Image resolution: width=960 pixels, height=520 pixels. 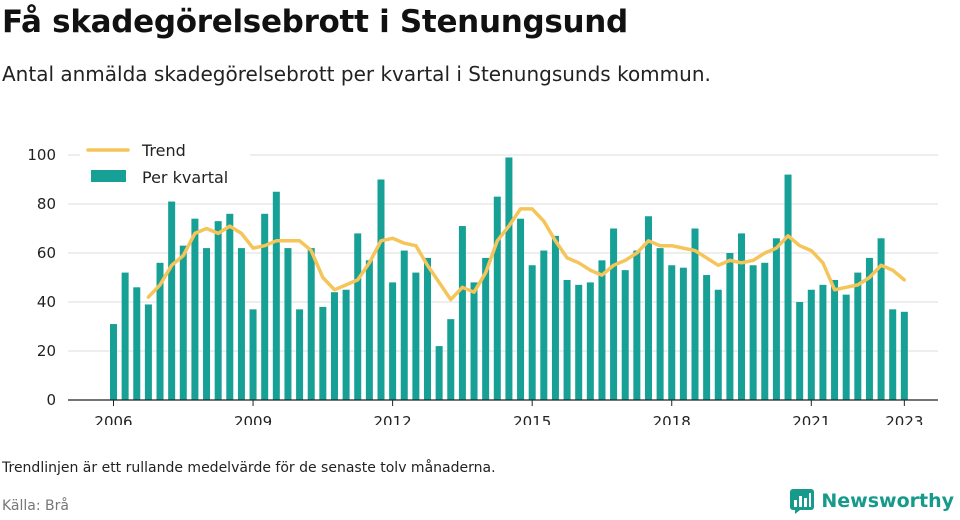 What do you see at coordinates (904, 419) in the screenshot?
I see `x-tick-label: 2023` at bounding box center [904, 419].